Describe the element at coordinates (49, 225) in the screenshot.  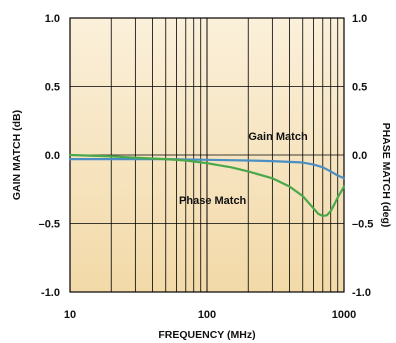
I see `y-tick-label-left: –0.5` at that location.